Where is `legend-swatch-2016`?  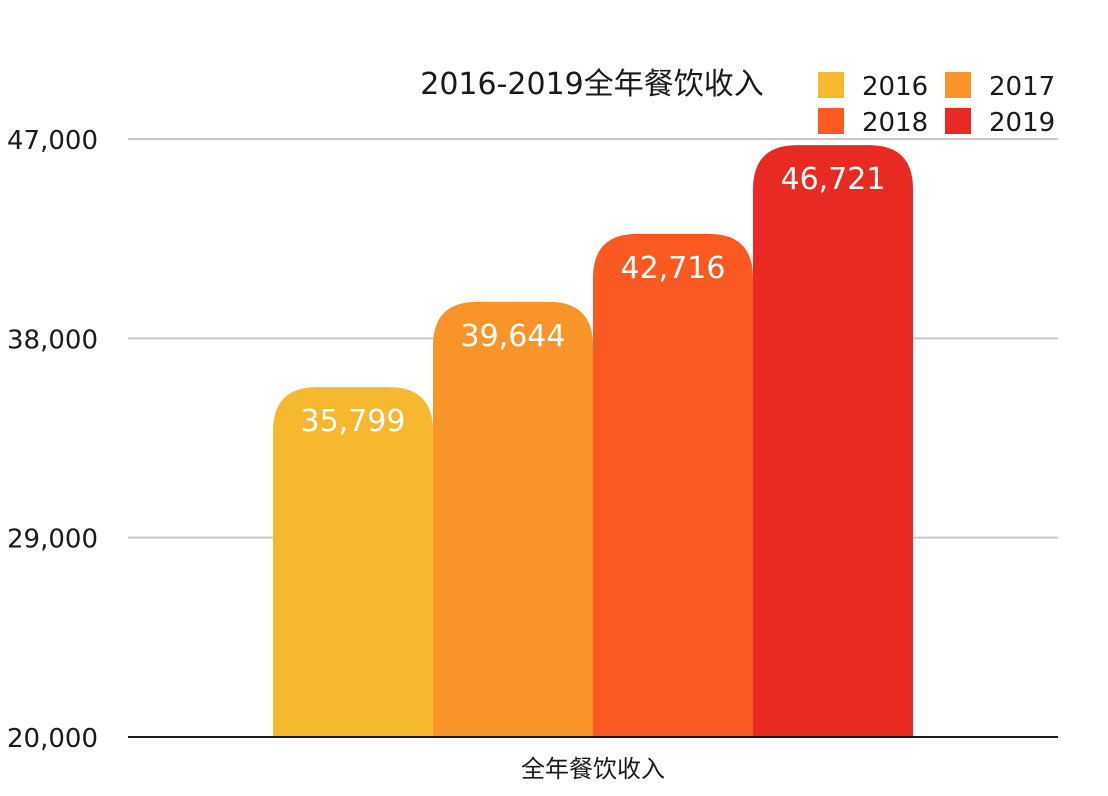 legend-swatch-2016 is located at coordinates (831, 85).